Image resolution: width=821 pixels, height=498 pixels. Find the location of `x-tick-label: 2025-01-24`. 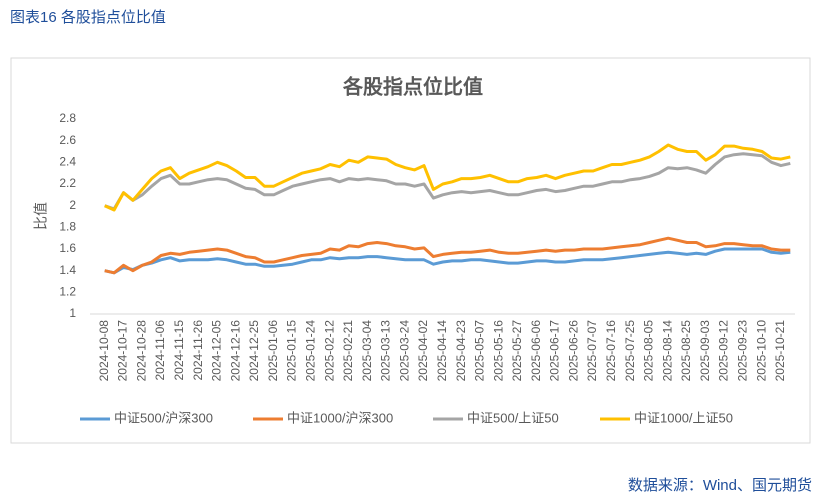

x-tick-label: 2025-01-24 is located at coordinates (310, 351).